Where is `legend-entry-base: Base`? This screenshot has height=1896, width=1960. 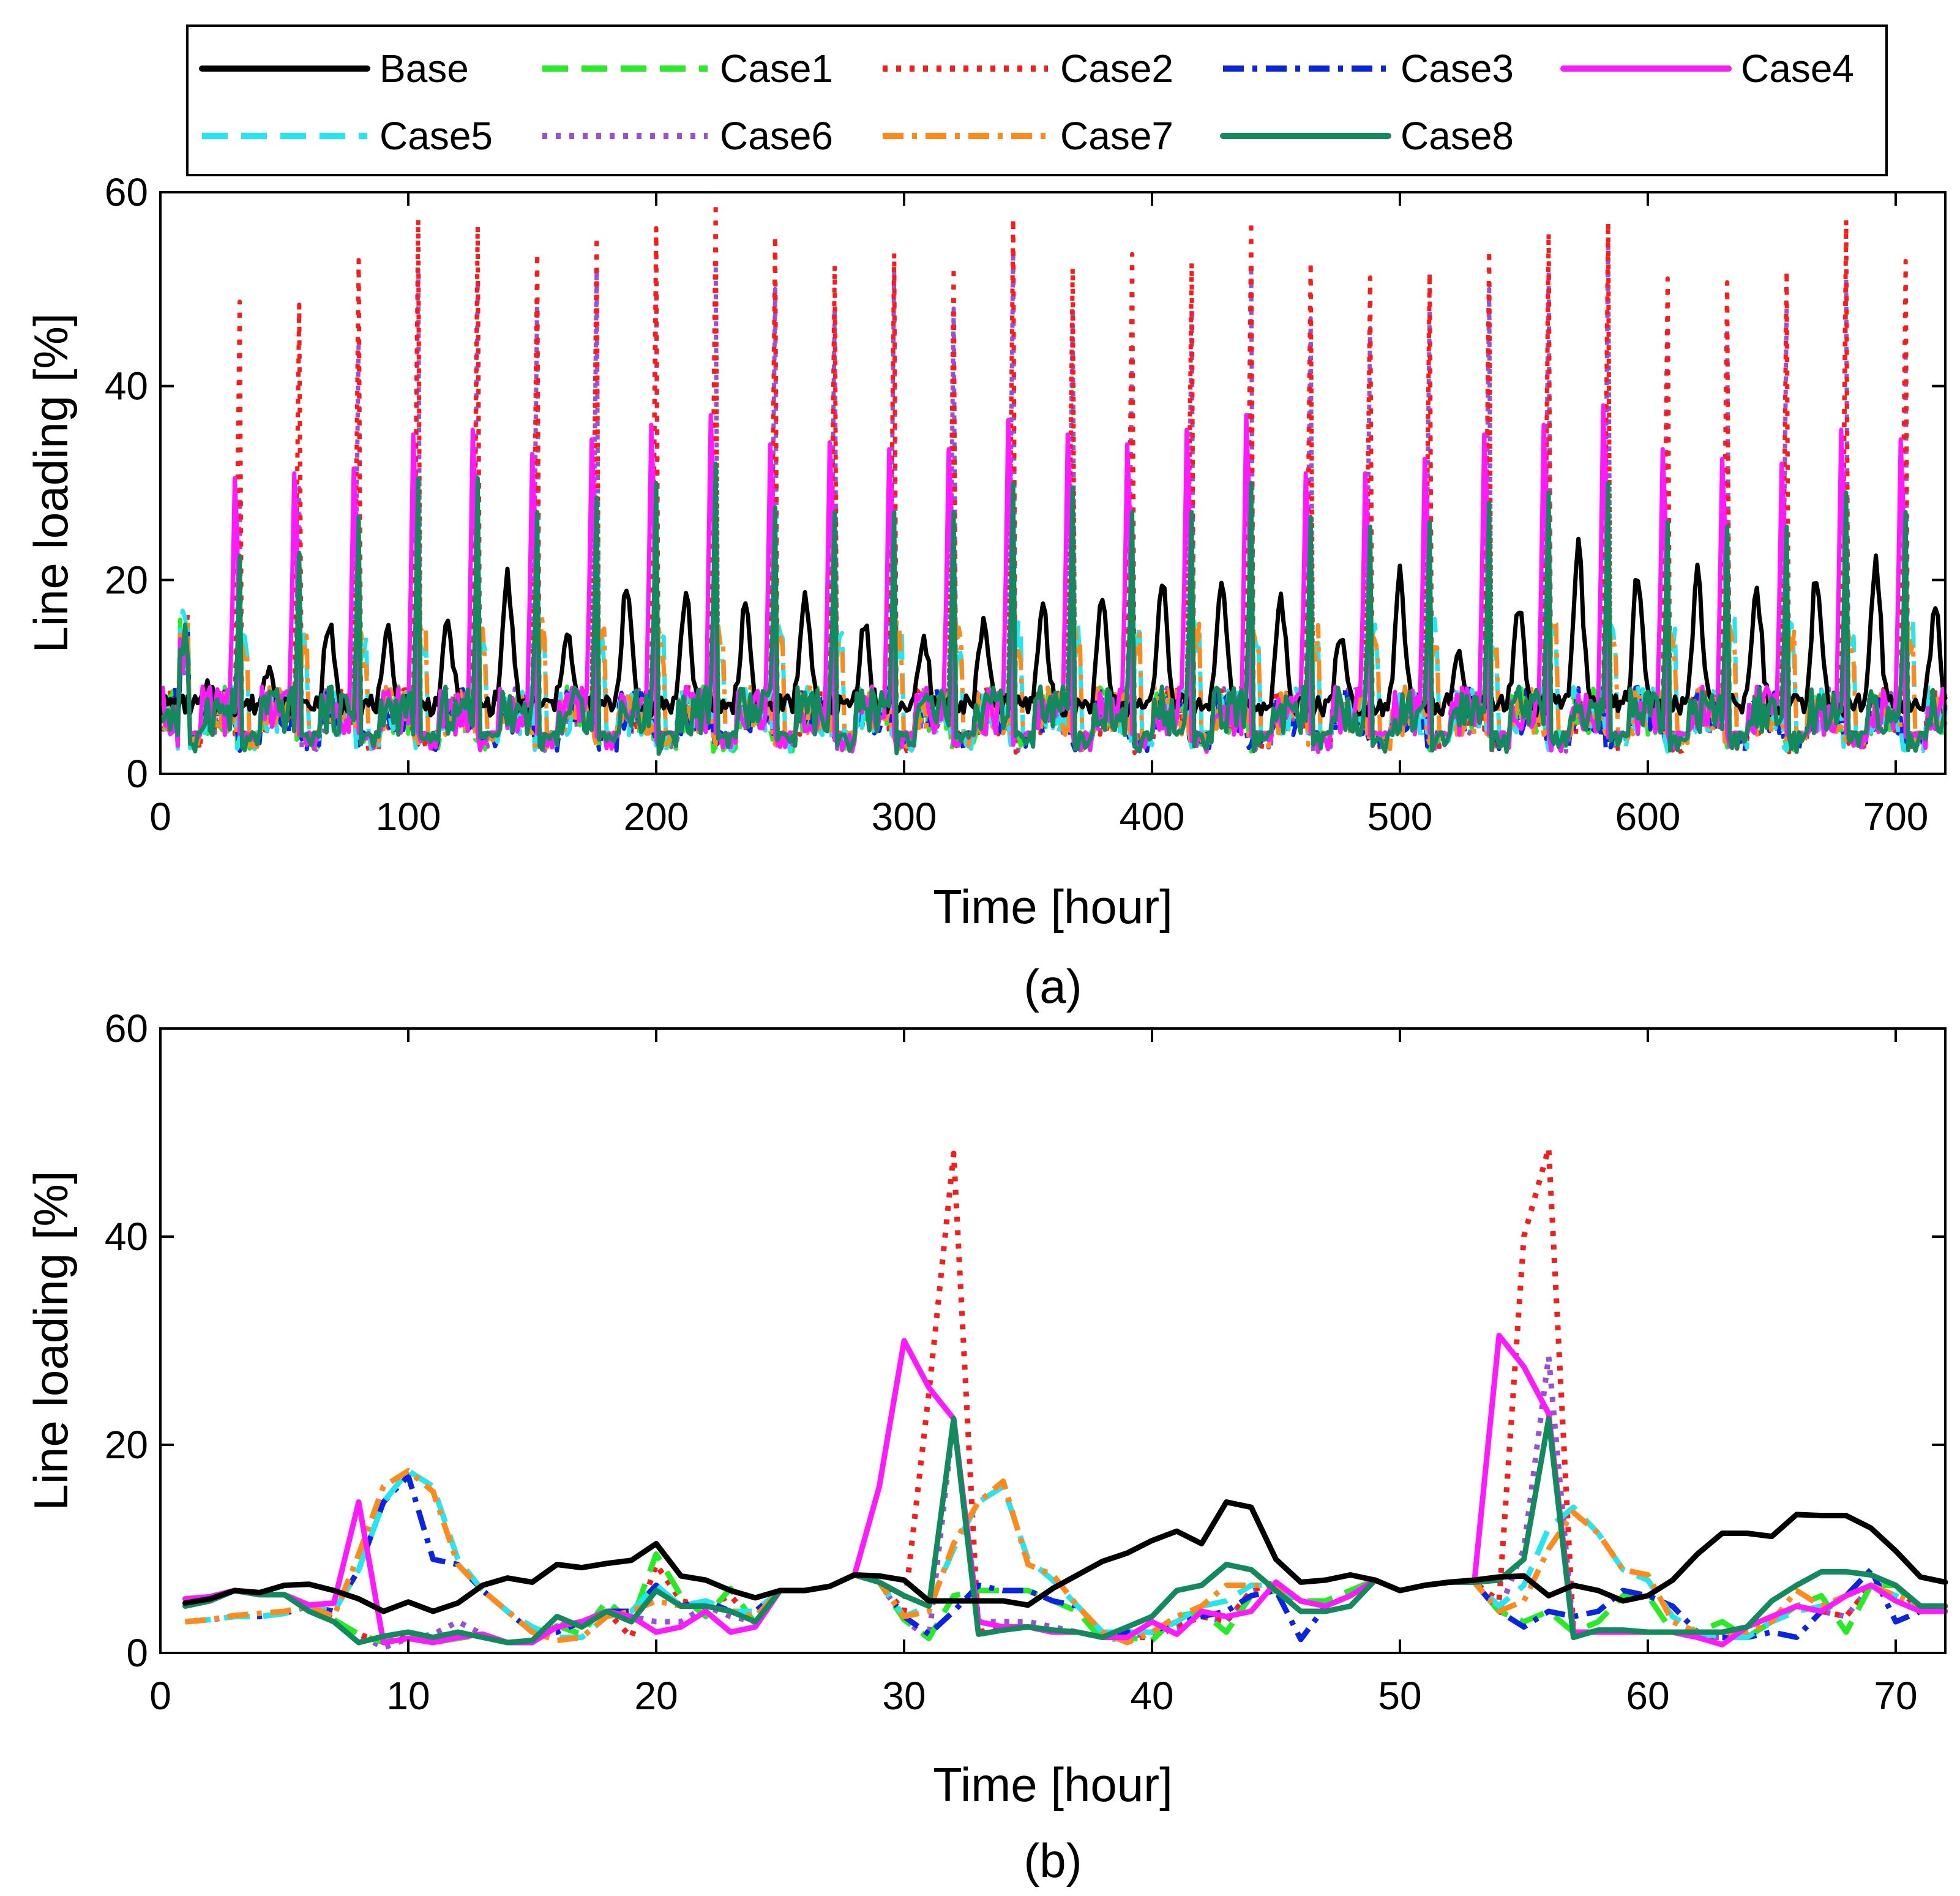
legend-entry-base: Base is located at coordinates (334, 69).